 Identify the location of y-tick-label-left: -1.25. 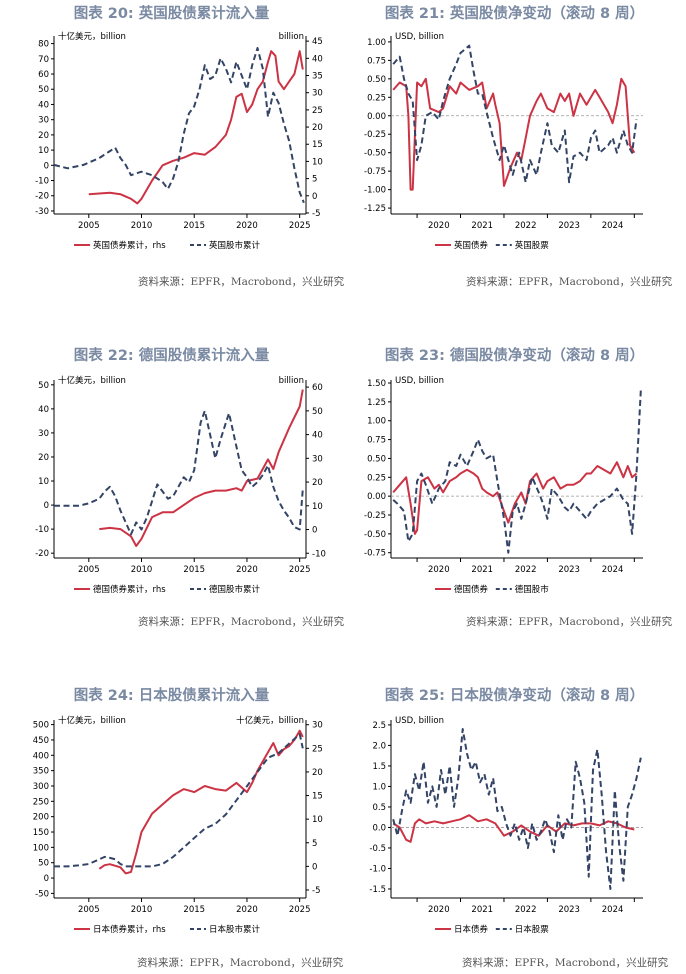
(375, 209).